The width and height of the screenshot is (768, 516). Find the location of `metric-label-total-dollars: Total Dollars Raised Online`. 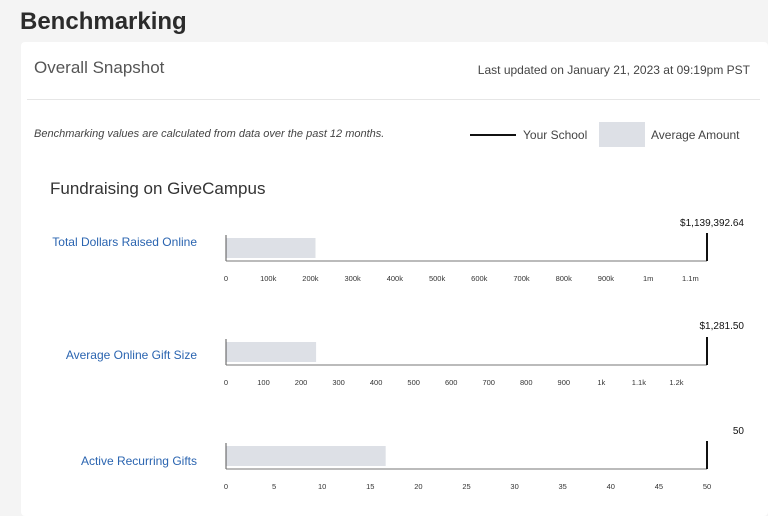

metric-label-total-dollars: Total Dollars Raised Online is located at coordinates (124, 242).